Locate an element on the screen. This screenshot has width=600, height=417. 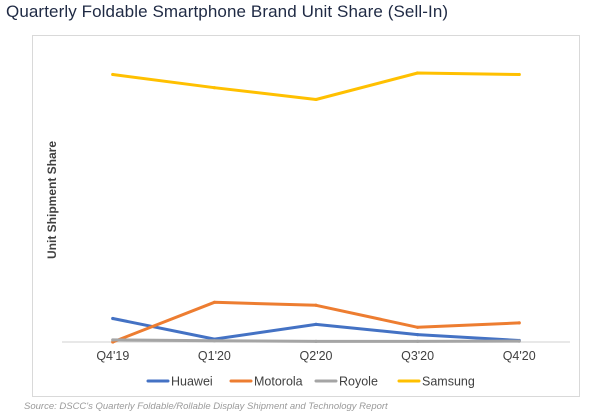
series-line-huawei is located at coordinates (316, 329).